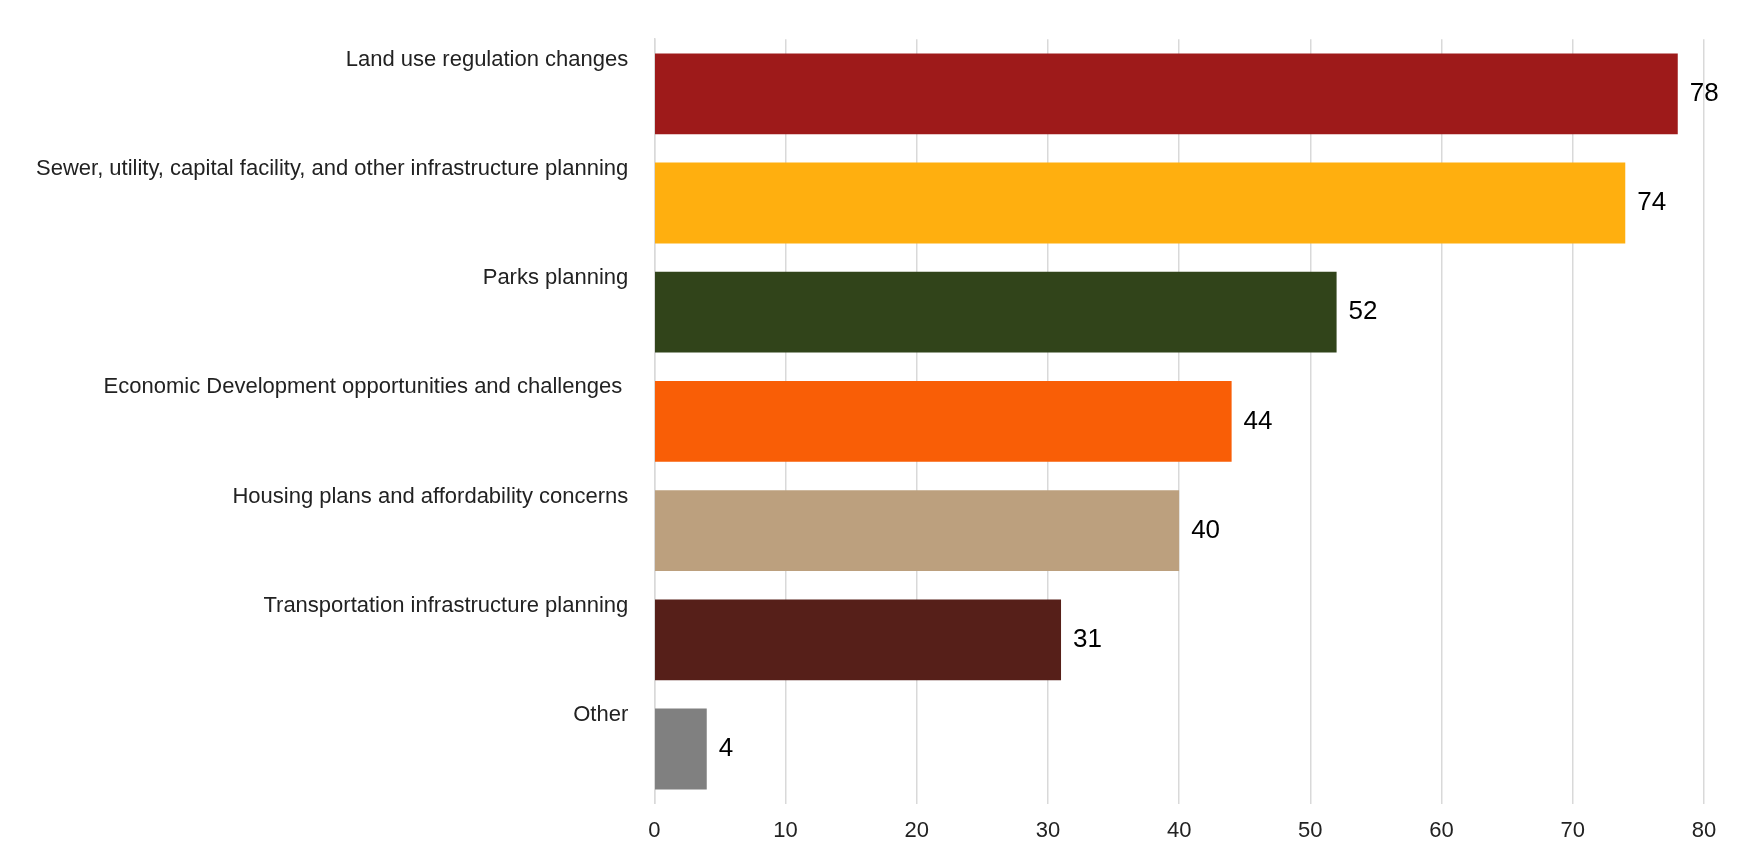 The height and width of the screenshot is (864, 1754). What do you see at coordinates (1652, 201) in the screenshot?
I see `data-label: 74` at bounding box center [1652, 201].